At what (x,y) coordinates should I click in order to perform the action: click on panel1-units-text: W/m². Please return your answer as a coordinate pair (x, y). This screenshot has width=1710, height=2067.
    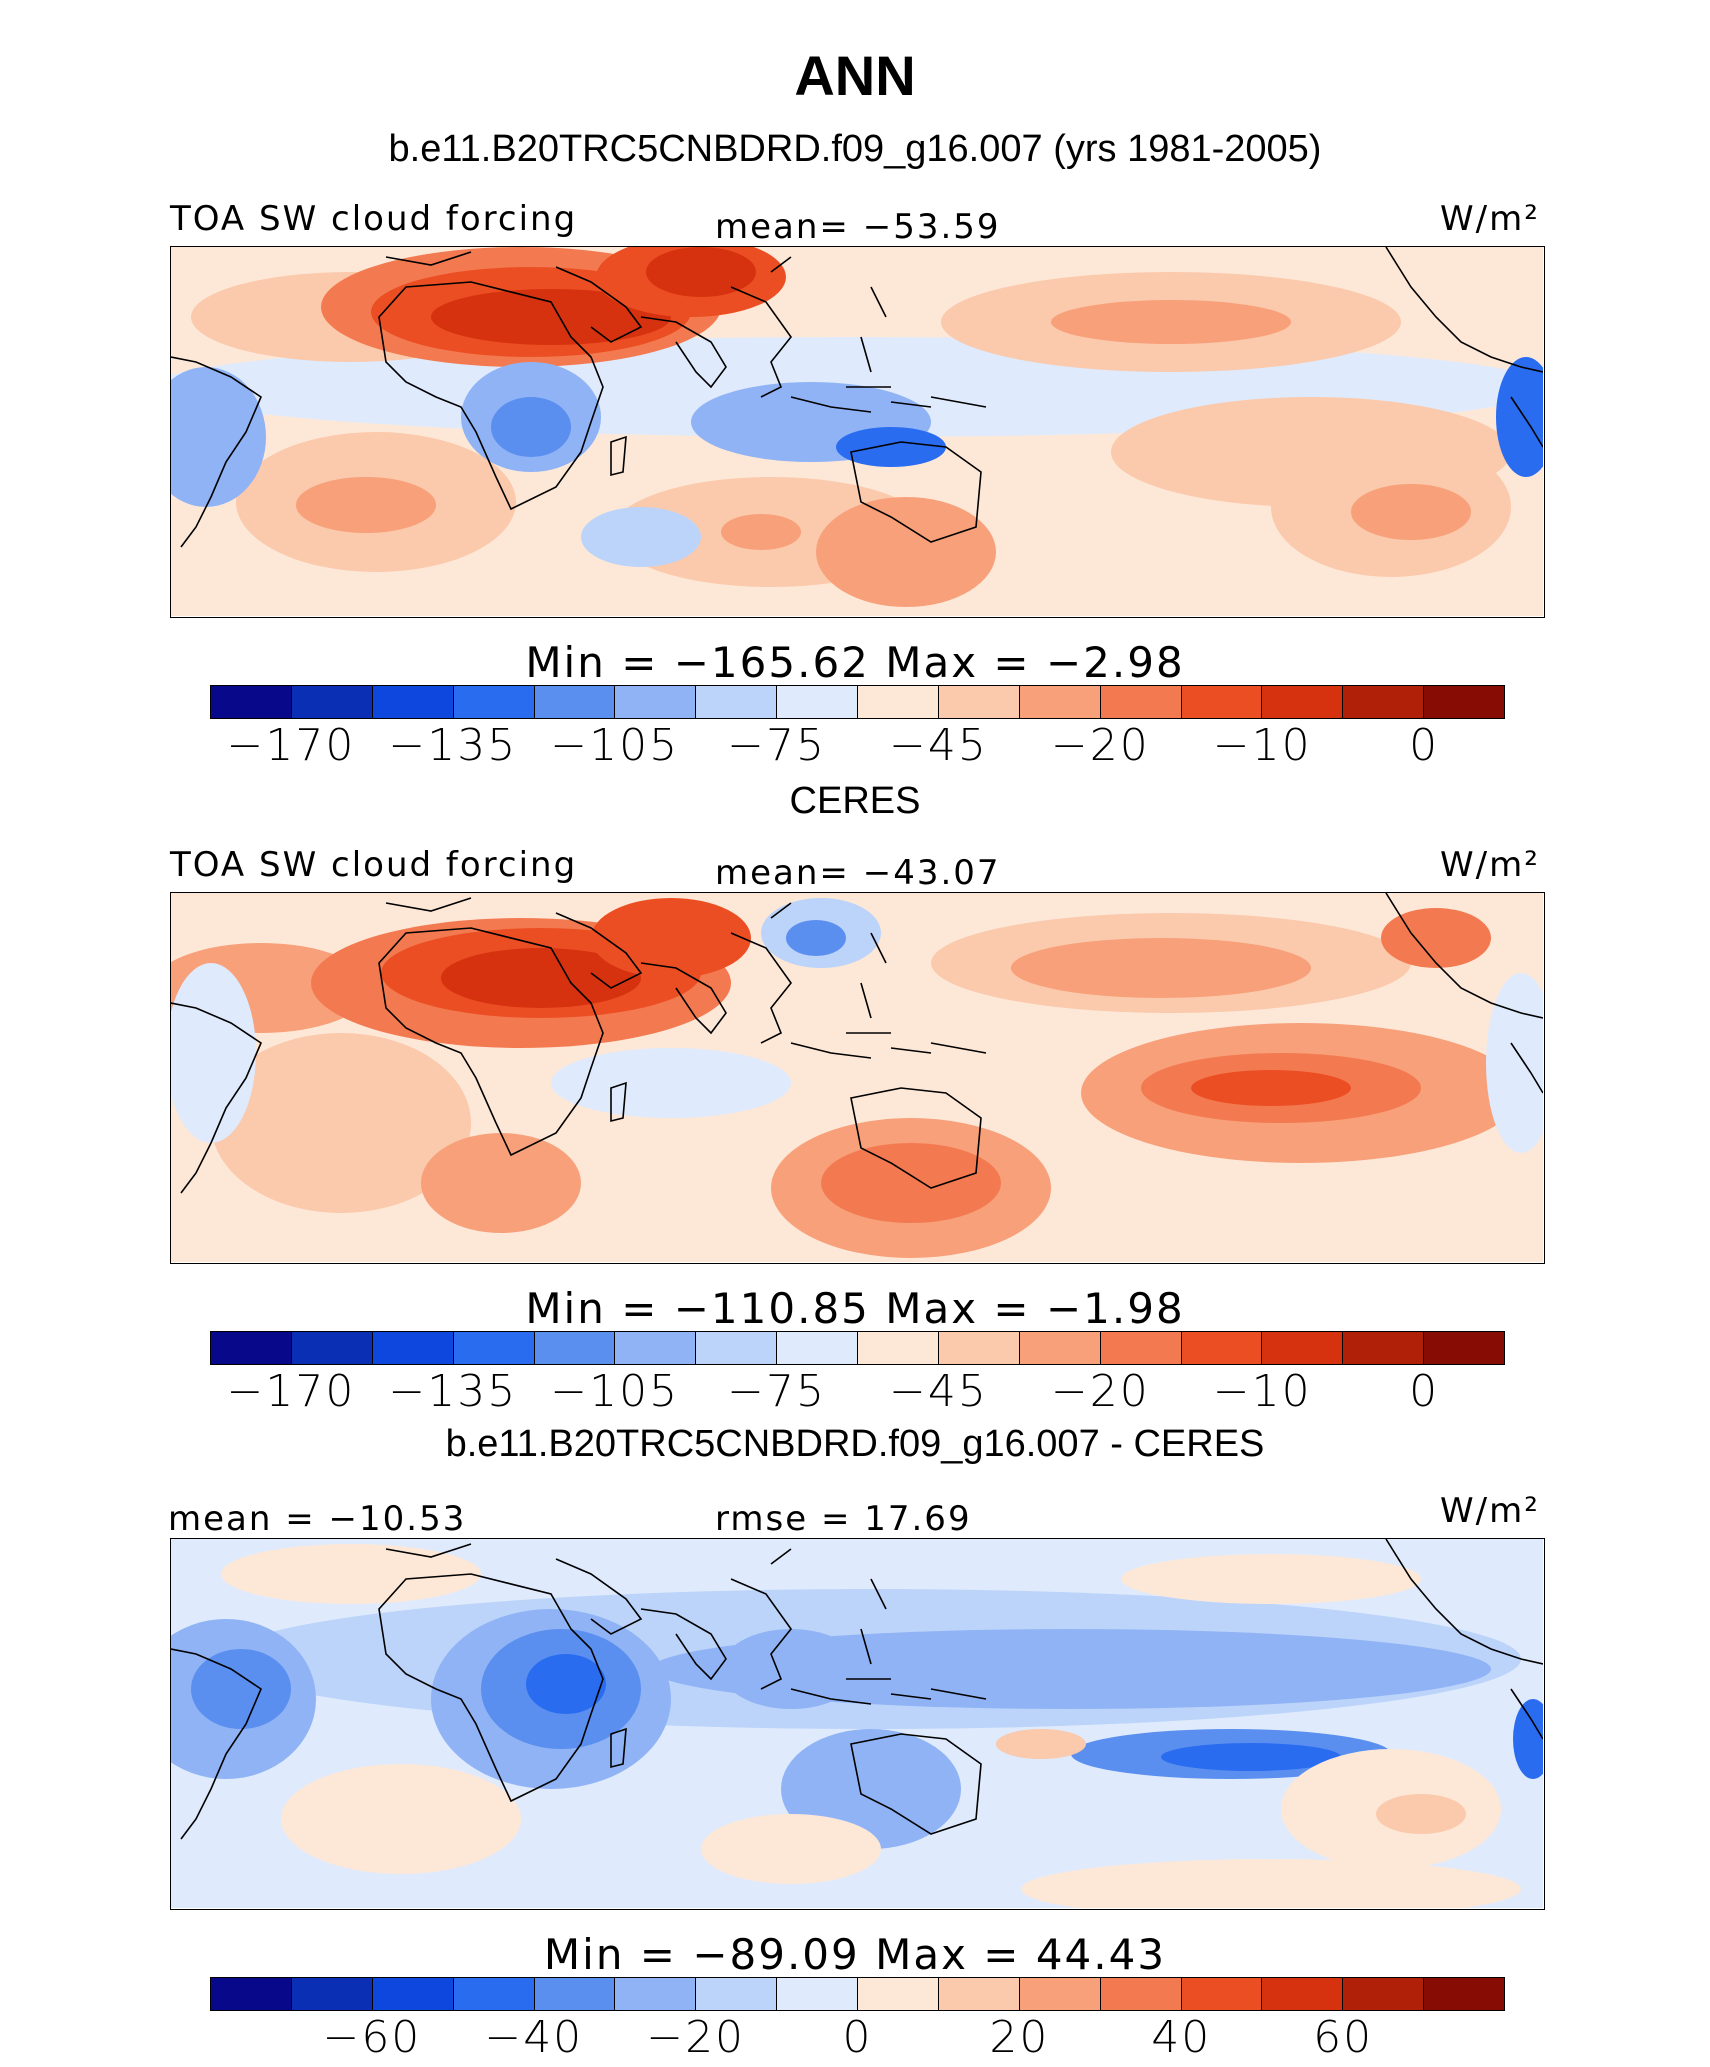
    Looking at the image, I should click on (1490, 219).